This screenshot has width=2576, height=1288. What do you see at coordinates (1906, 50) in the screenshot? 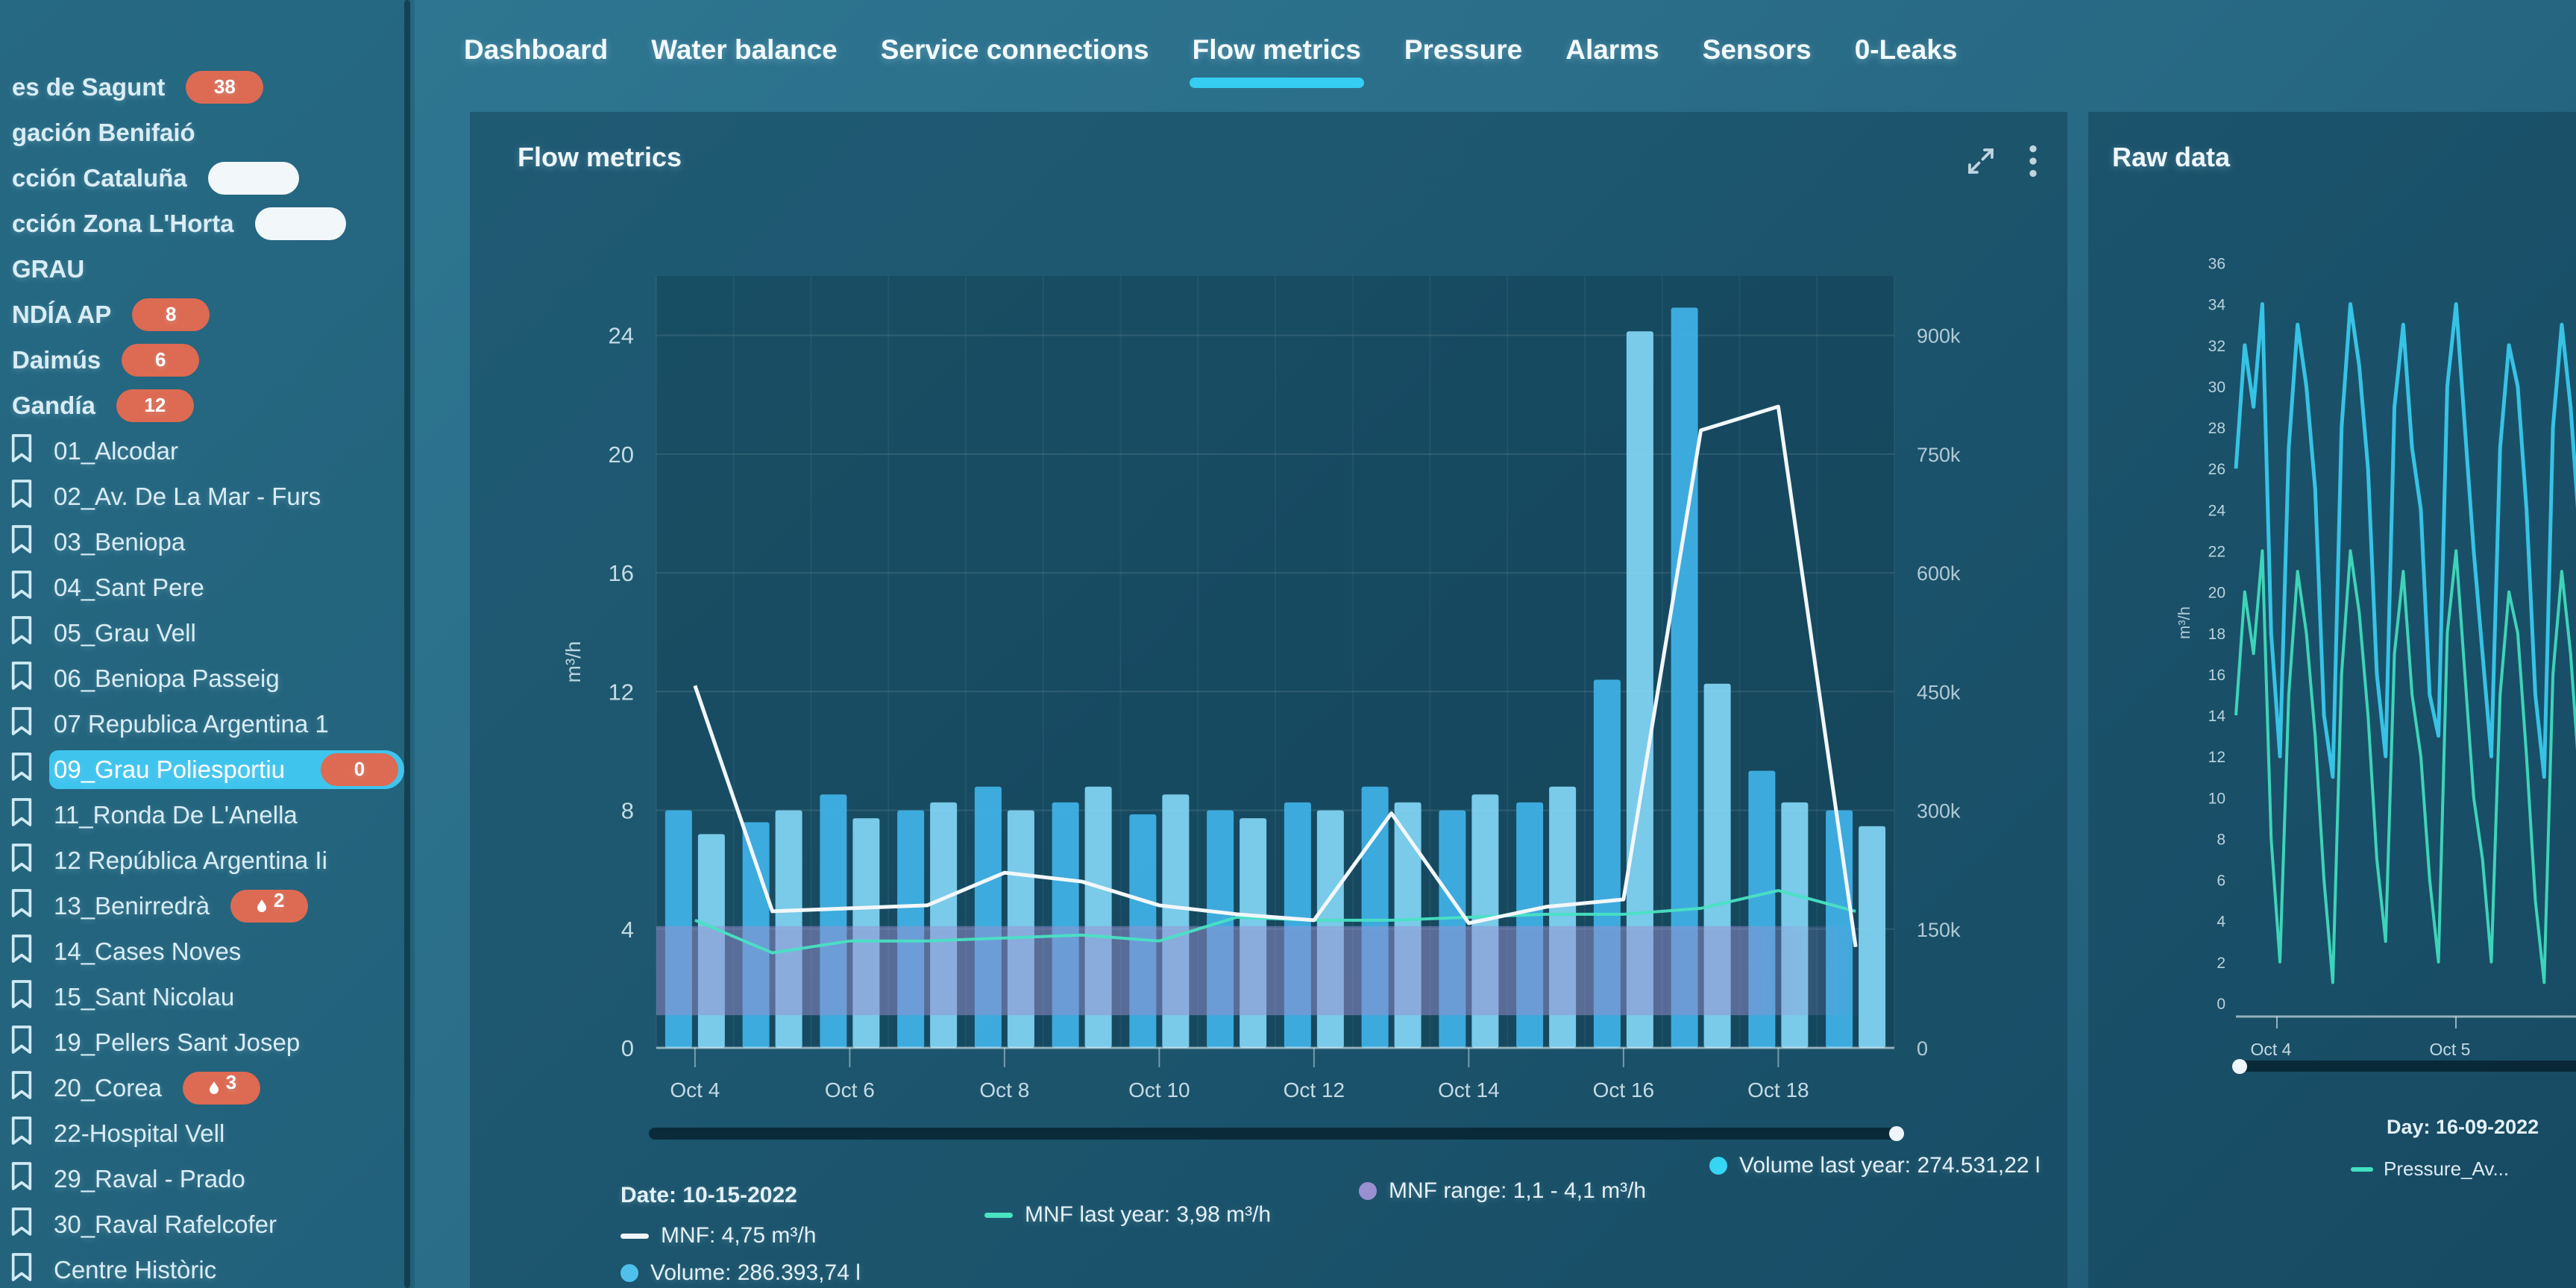
I see `nav-tab-0-leaks: 0-Leaks` at bounding box center [1906, 50].